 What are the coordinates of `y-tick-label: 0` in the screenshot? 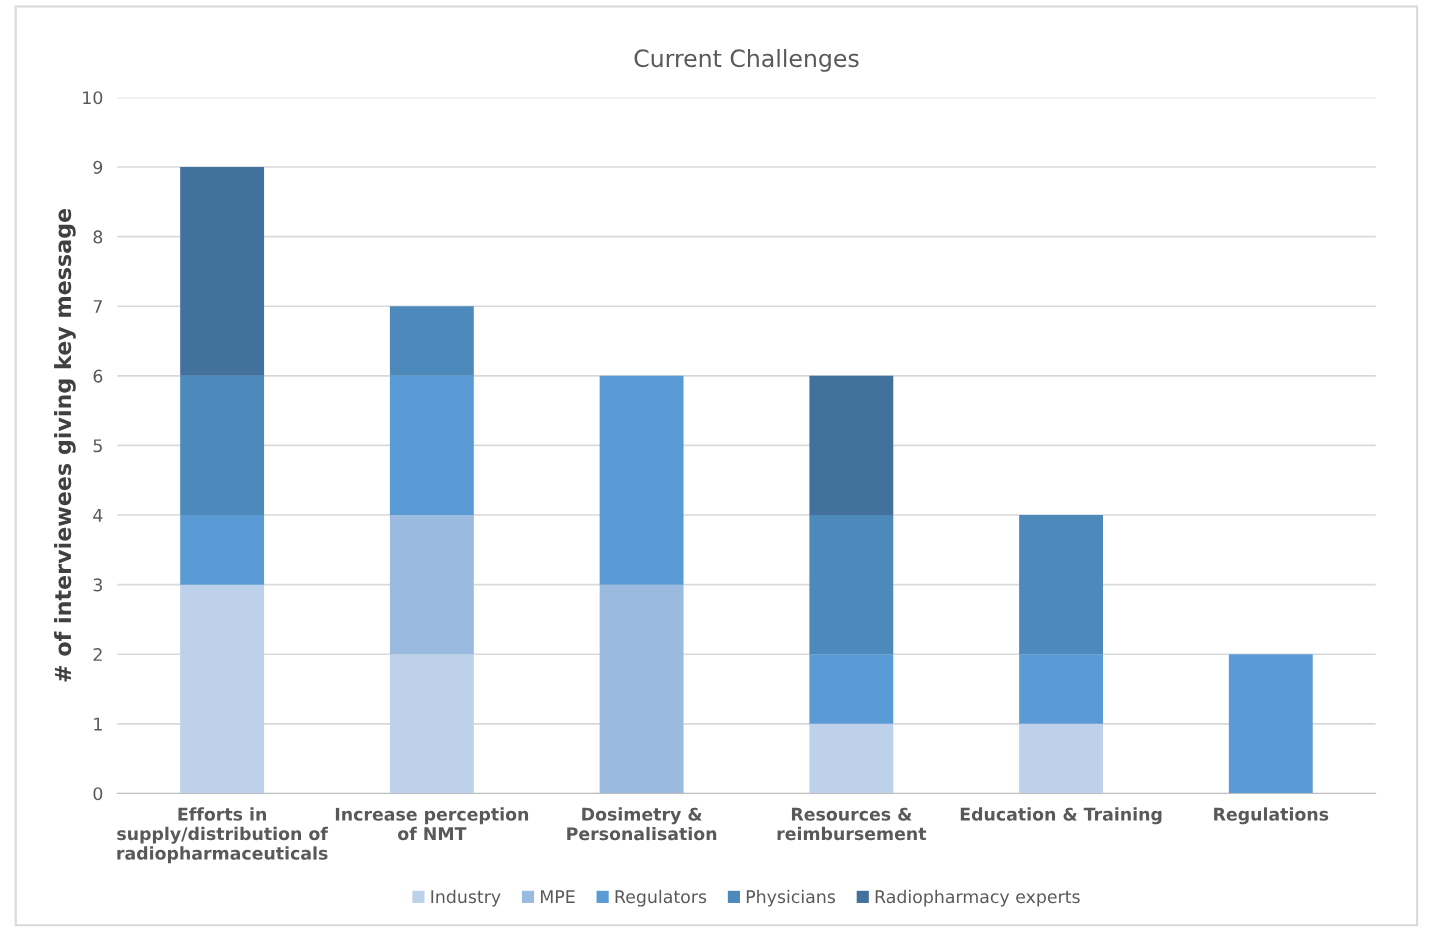 It's located at (98, 794).